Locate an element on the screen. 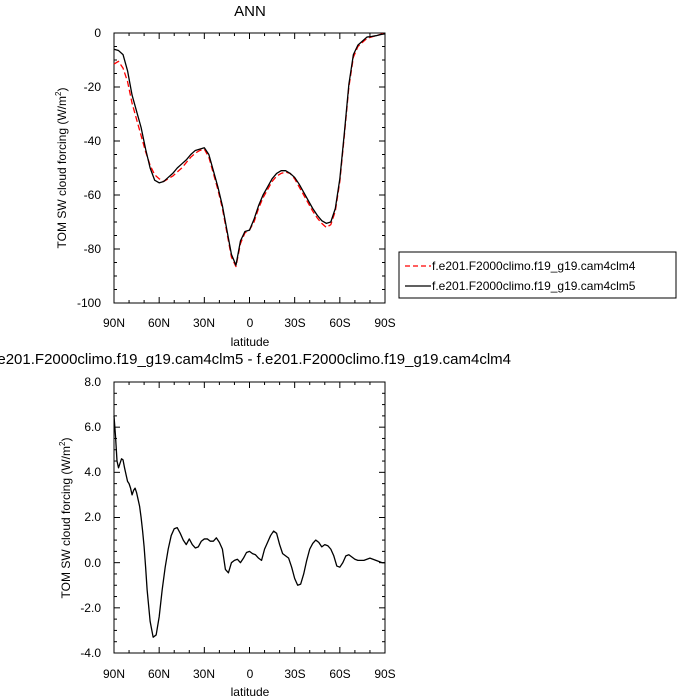 Image resolution: width=700 pixels, height=700 pixels. bottom-y-tick-label: -4.0 is located at coordinates (90, 653).